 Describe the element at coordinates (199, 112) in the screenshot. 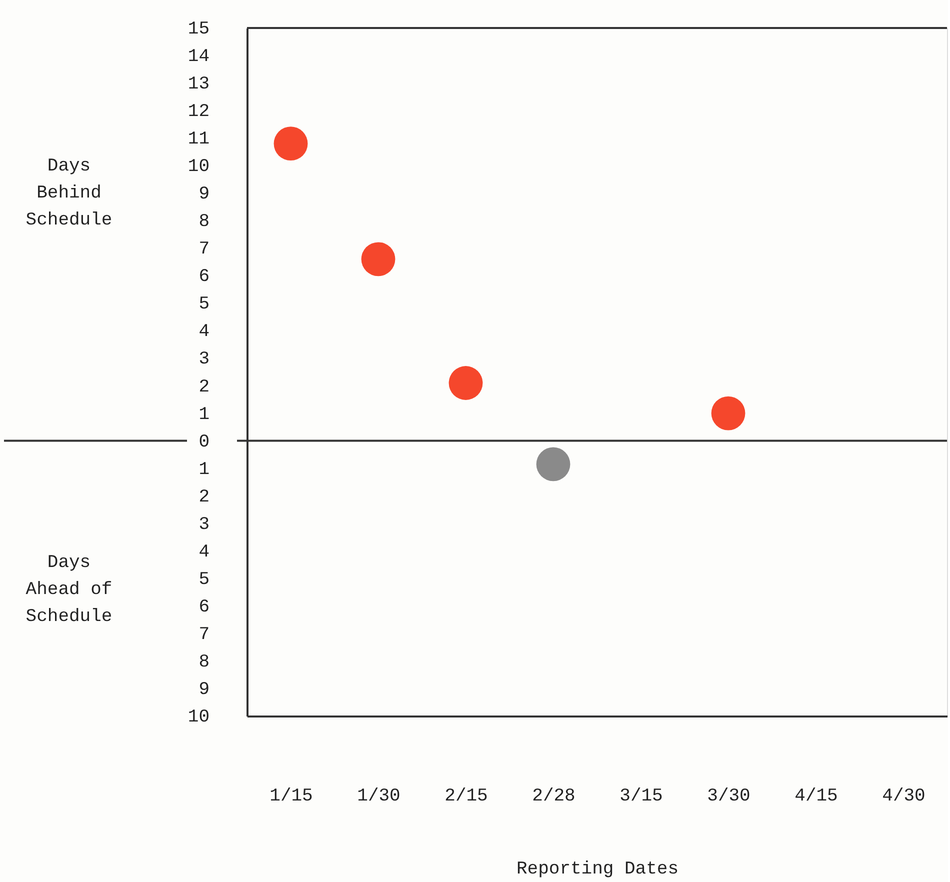

I see `y-tick-label: 12` at that location.